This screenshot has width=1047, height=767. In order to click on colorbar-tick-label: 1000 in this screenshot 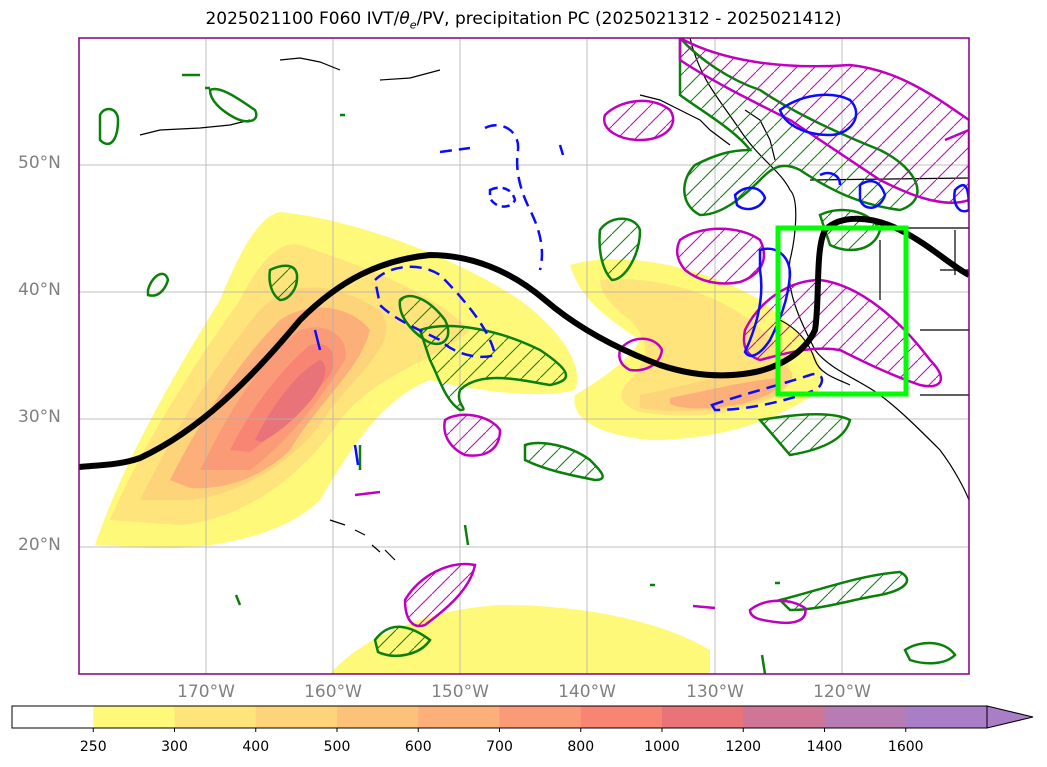, I will do `click(662, 747)`.